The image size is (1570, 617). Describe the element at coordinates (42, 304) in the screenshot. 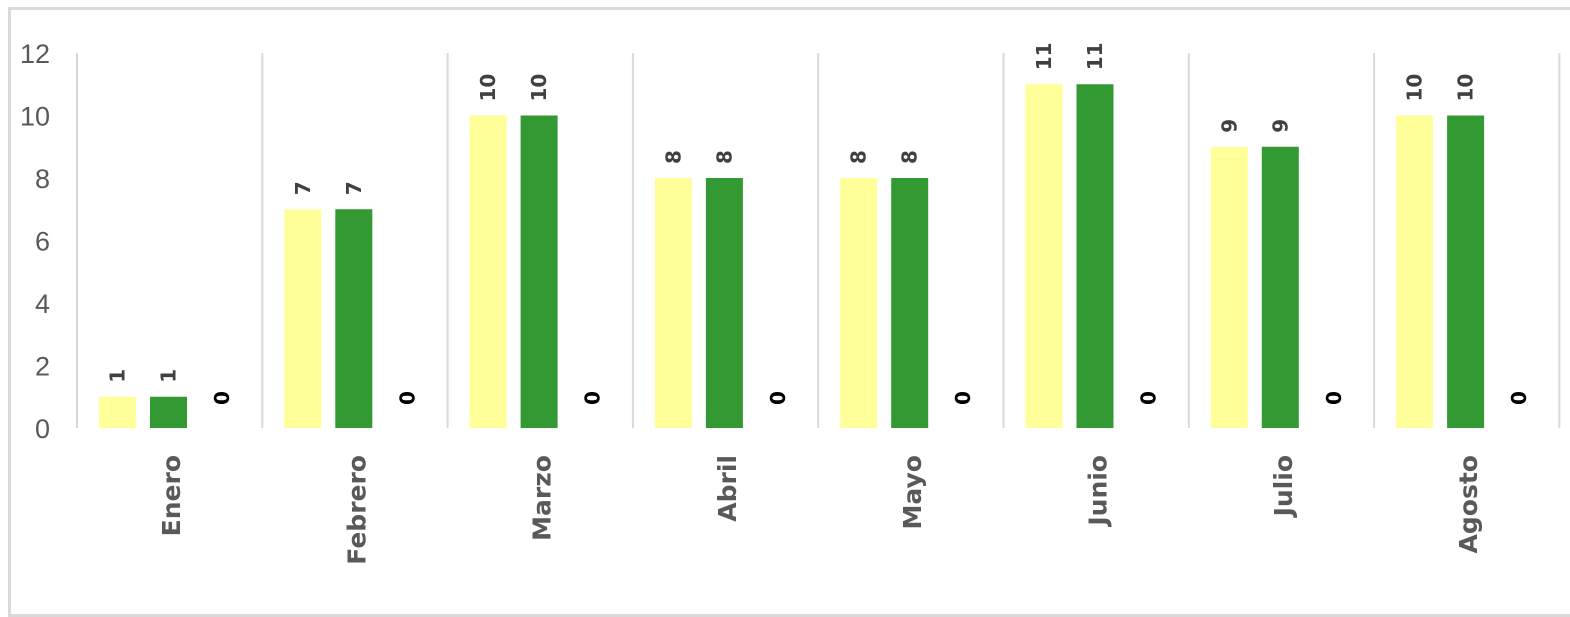

I see `y-tick-label: 4` at that location.